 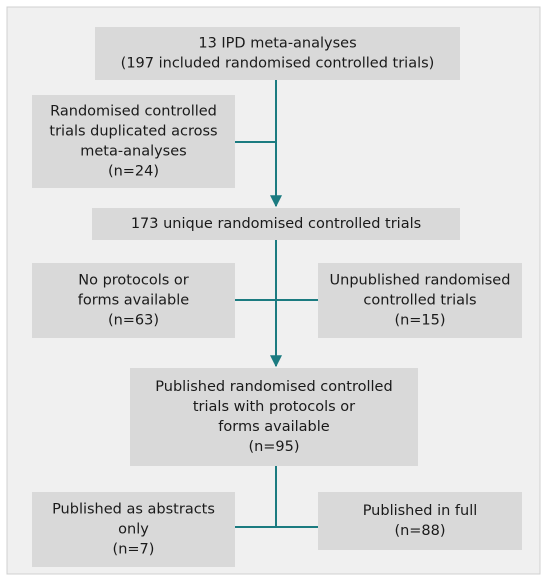 What do you see at coordinates (419, 321) in the screenshot?
I see `node-text: (n=15)` at bounding box center [419, 321].